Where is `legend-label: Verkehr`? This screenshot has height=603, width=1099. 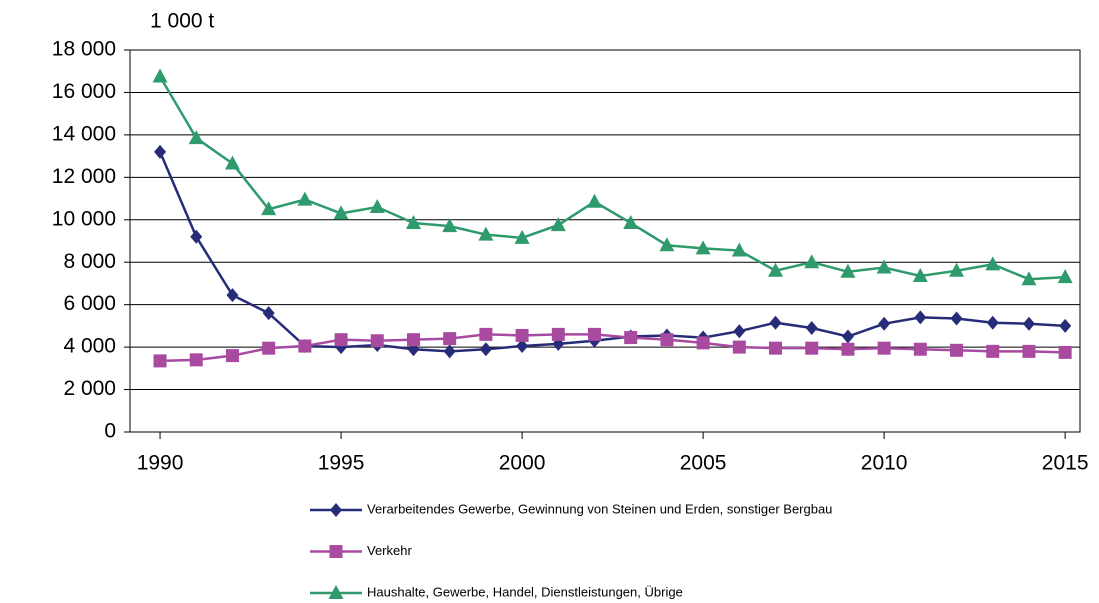
legend-label: Verkehr is located at coordinates (389, 550).